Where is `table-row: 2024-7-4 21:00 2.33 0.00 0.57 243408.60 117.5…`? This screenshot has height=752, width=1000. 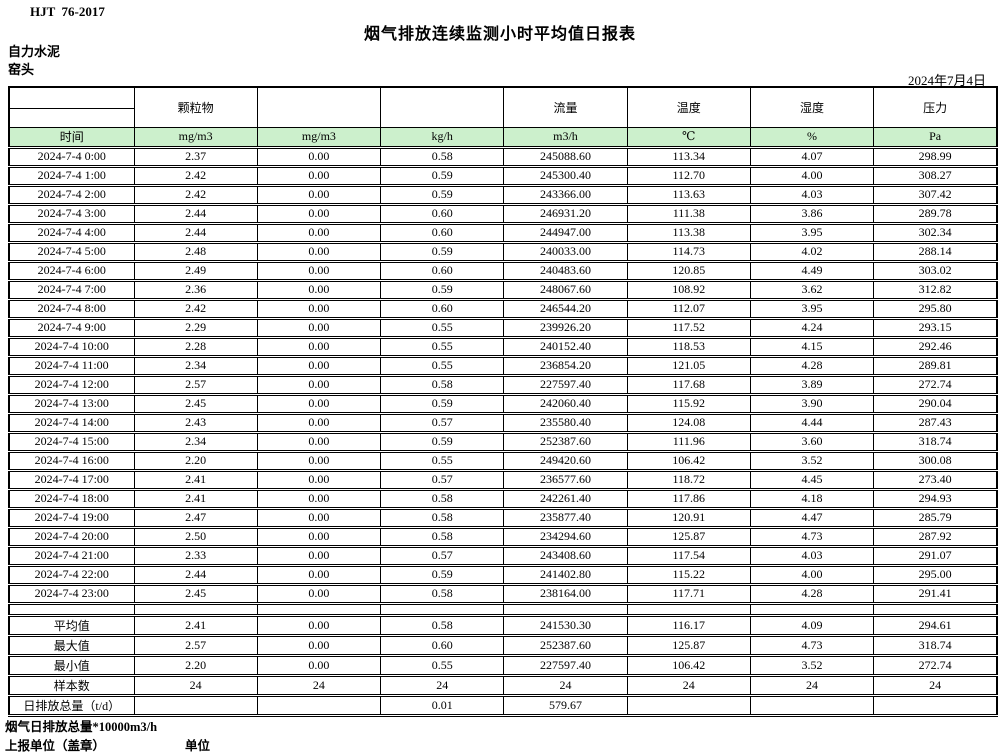
table-row: 2024-7-4 21:00 2.33 0.00 0.57 243408.60 117.5… is located at coordinates (503, 555).